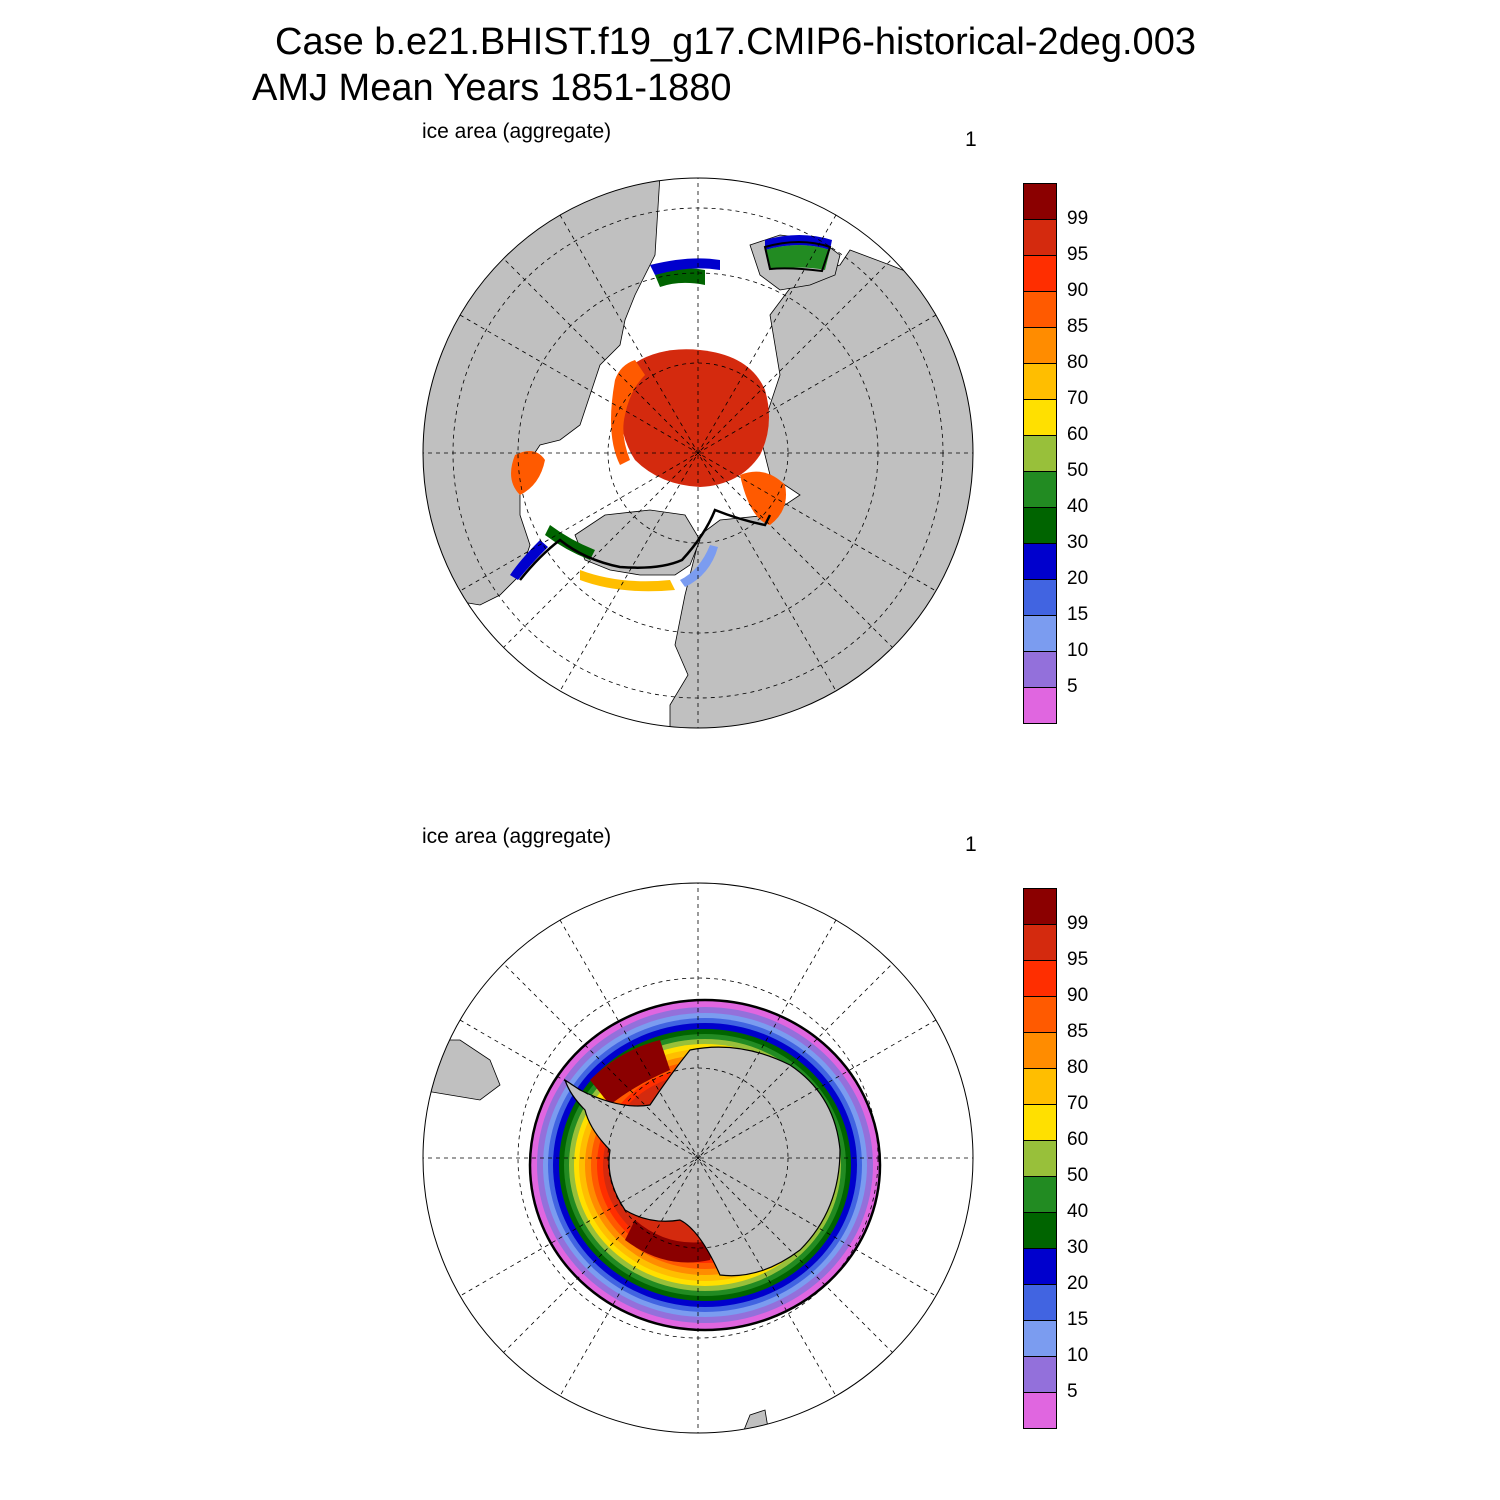 The width and height of the screenshot is (1500, 1500). I want to click on sh-colorbar-label: 40, so click(1078, 1211).